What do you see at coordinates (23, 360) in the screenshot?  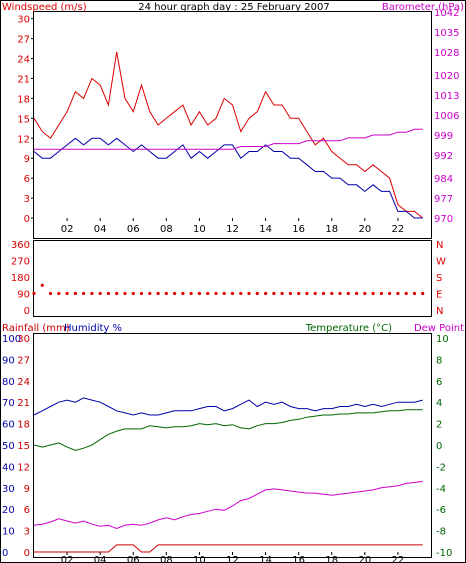 I see `rain-tick-label: 27` at bounding box center [23, 360].